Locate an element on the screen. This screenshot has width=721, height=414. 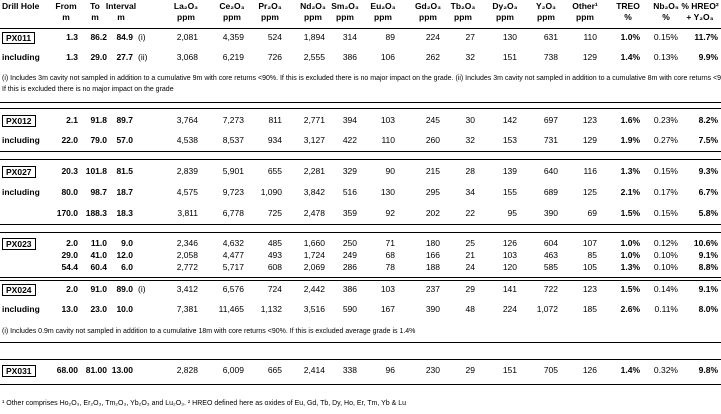
cell: 101.8 is located at coordinates (96, 171).